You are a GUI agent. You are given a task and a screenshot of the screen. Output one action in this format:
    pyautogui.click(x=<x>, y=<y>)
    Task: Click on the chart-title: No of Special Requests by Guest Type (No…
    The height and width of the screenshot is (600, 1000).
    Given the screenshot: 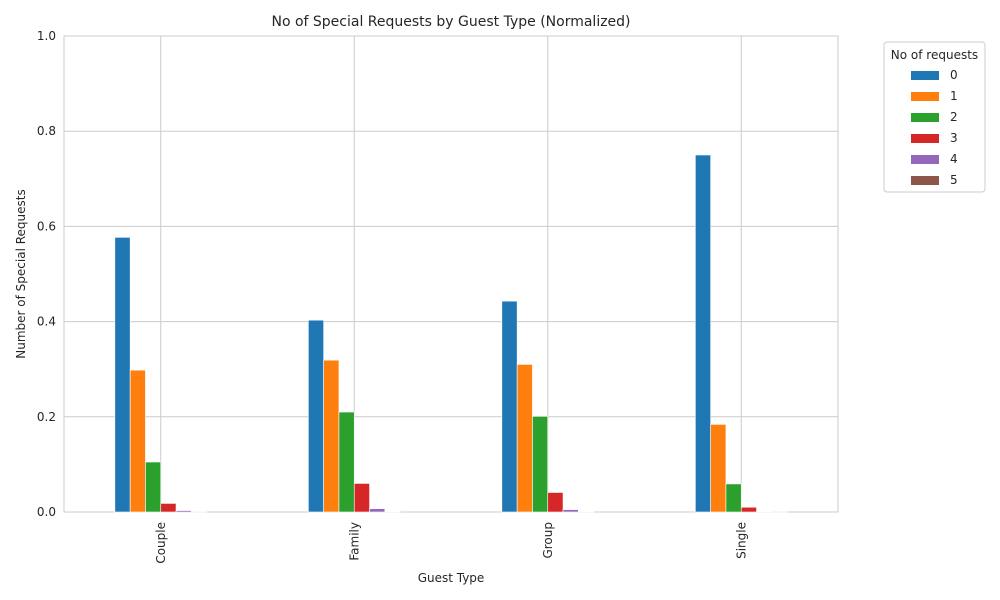 What is the action you would take?
    pyautogui.click(x=450, y=22)
    